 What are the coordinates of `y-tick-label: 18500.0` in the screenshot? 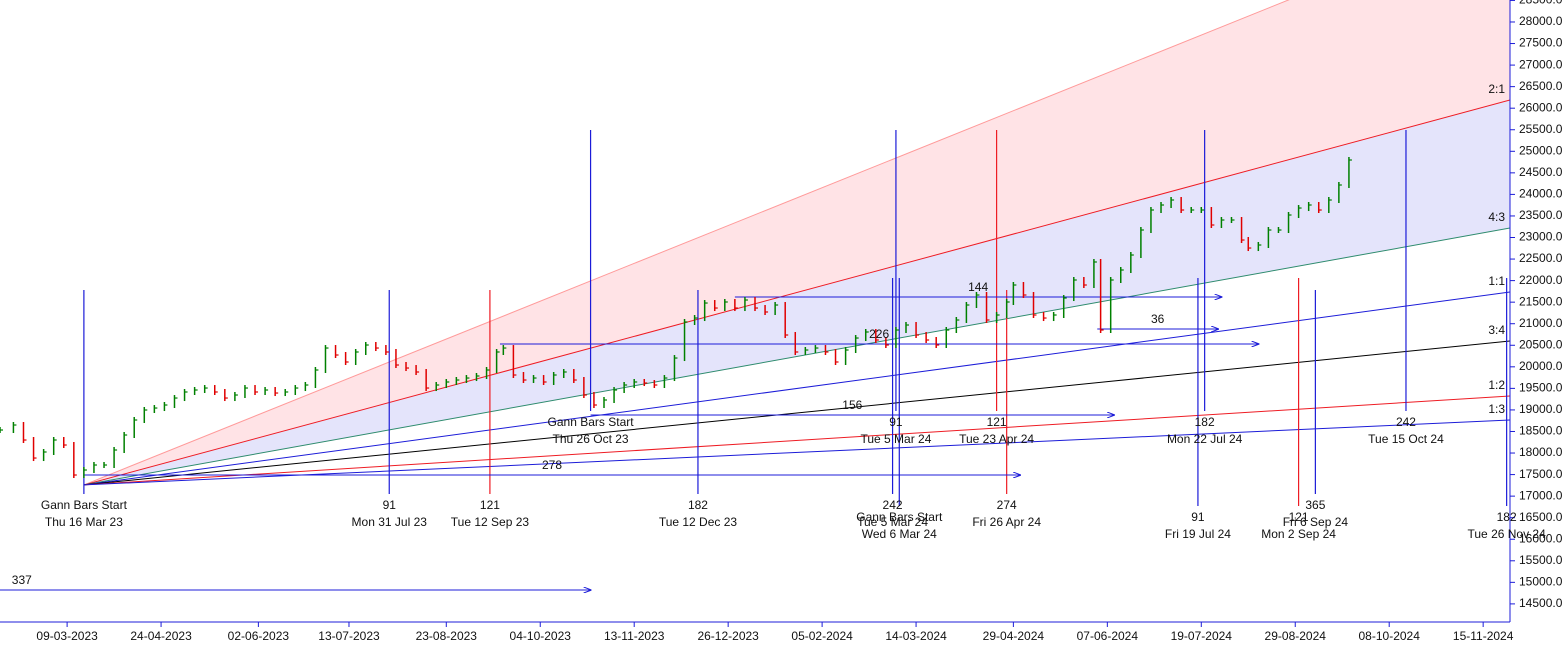 It's located at (1541, 431).